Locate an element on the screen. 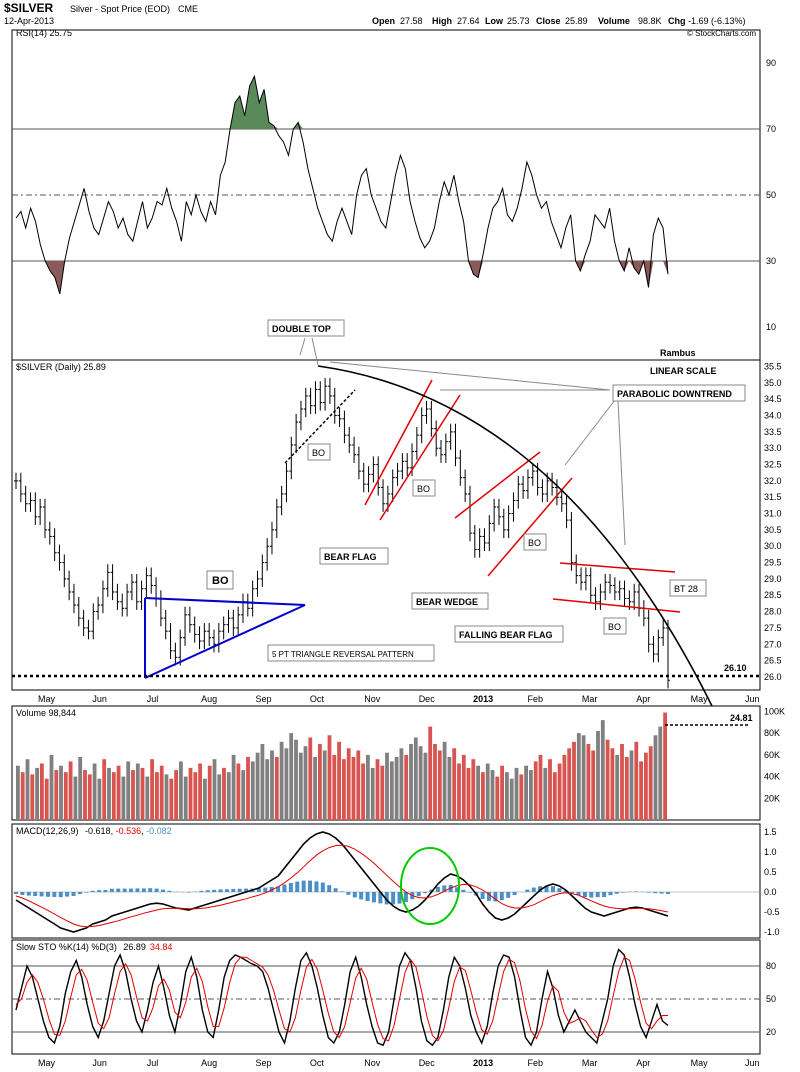 The image size is (800, 1072). price-x-label: Dec is located at coordinates (427, 699).